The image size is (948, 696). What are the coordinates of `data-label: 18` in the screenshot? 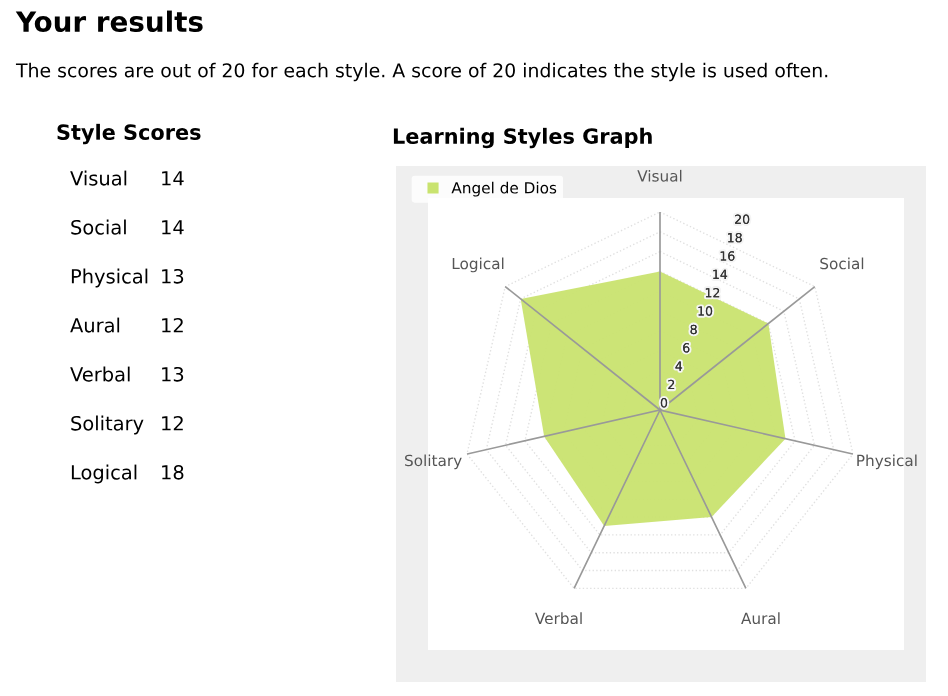 It's located at (173, 472).